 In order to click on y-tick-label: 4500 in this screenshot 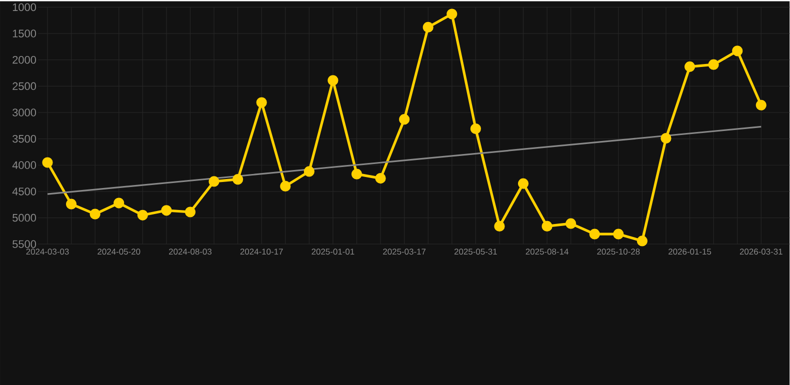, I will do `click(24, 192)`.